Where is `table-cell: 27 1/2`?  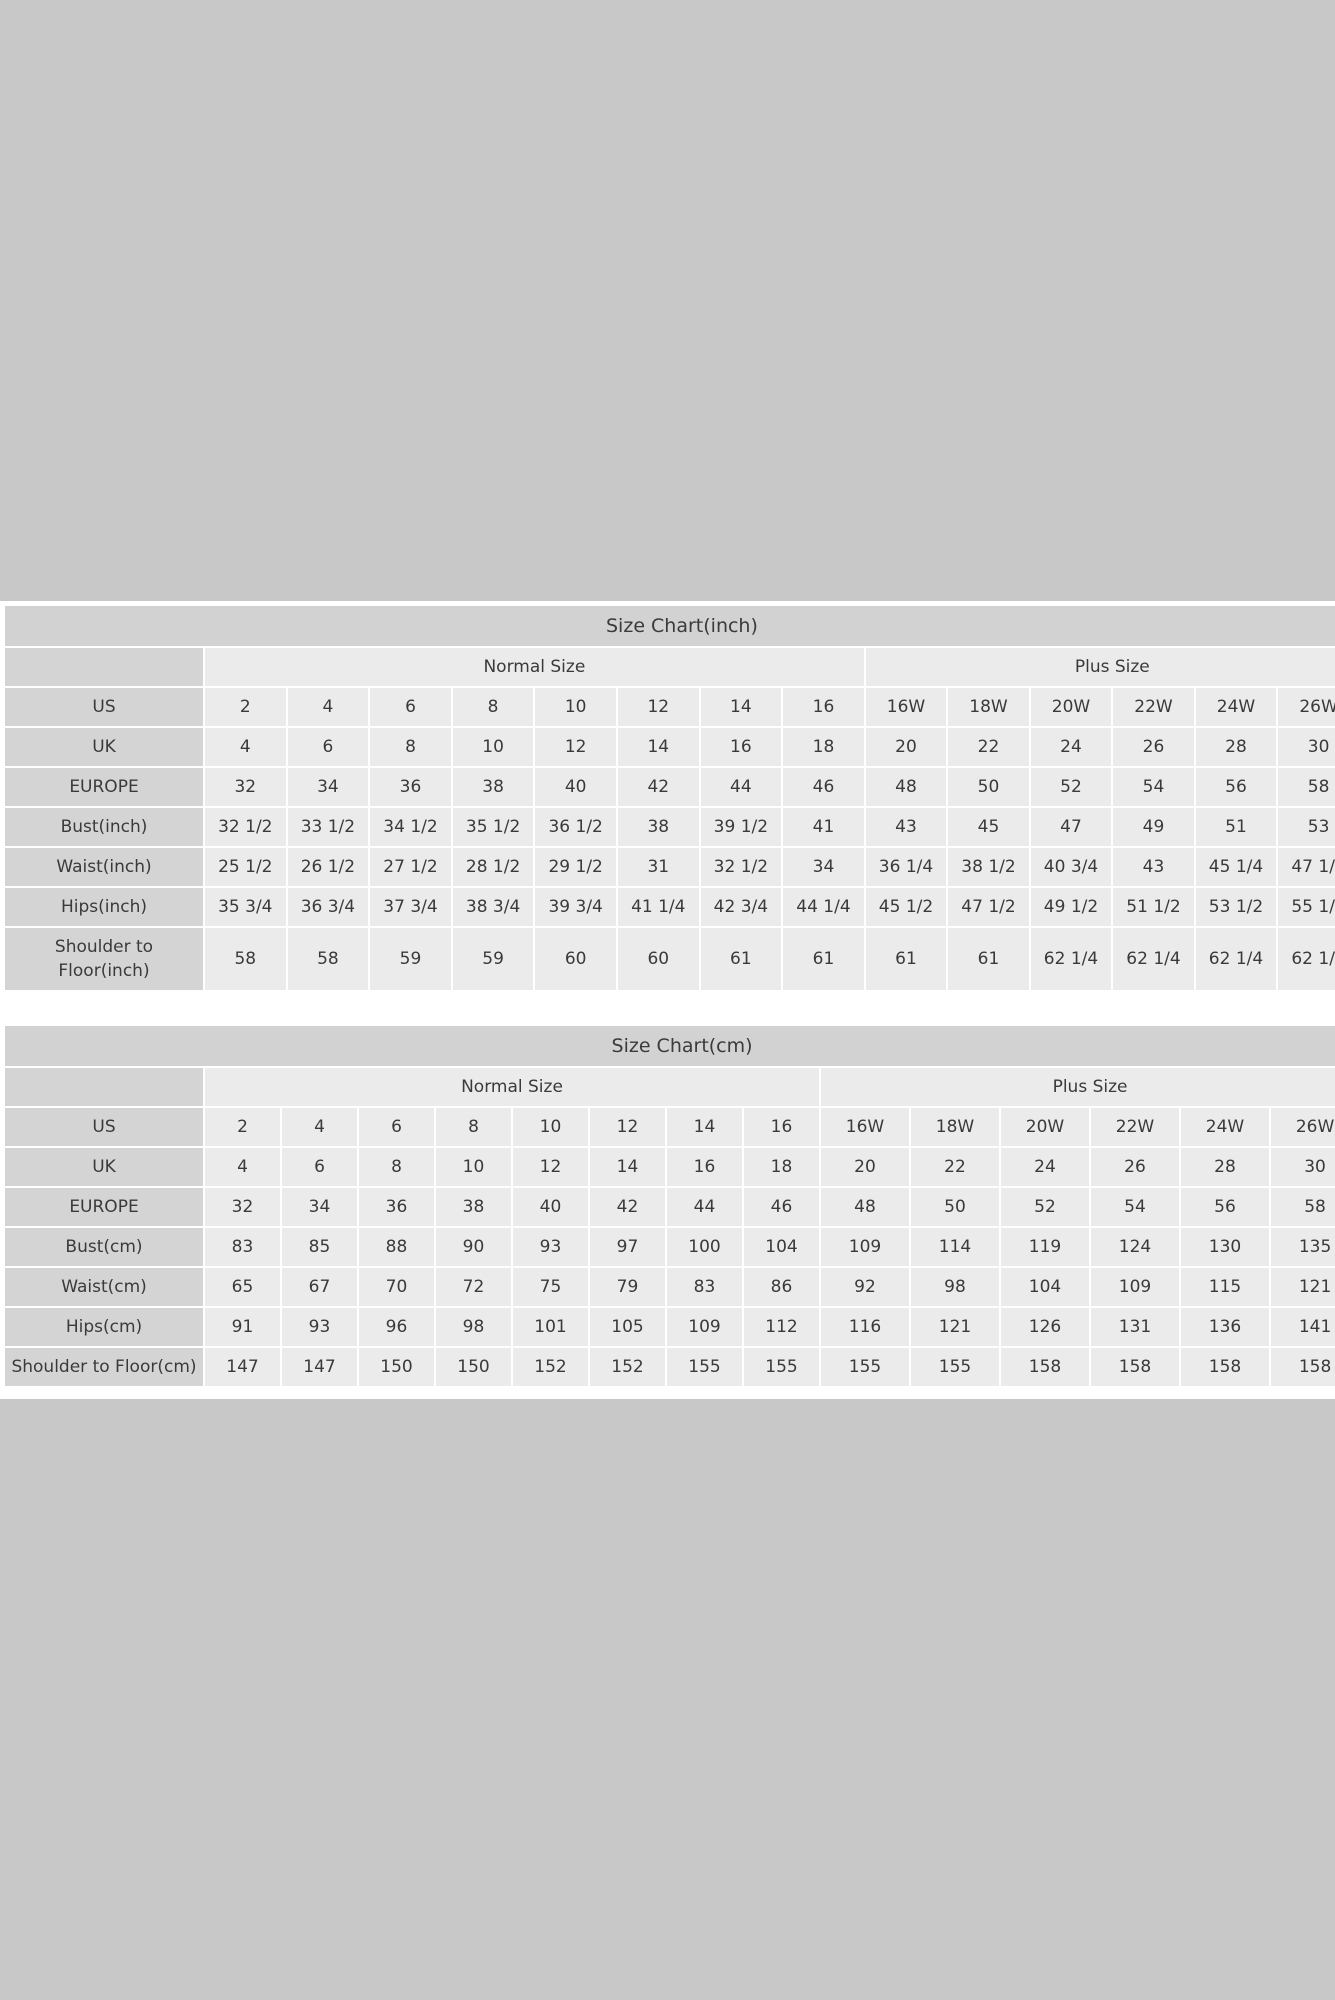
table-cell: 27 1/2 is located at coordinates (410, 867).